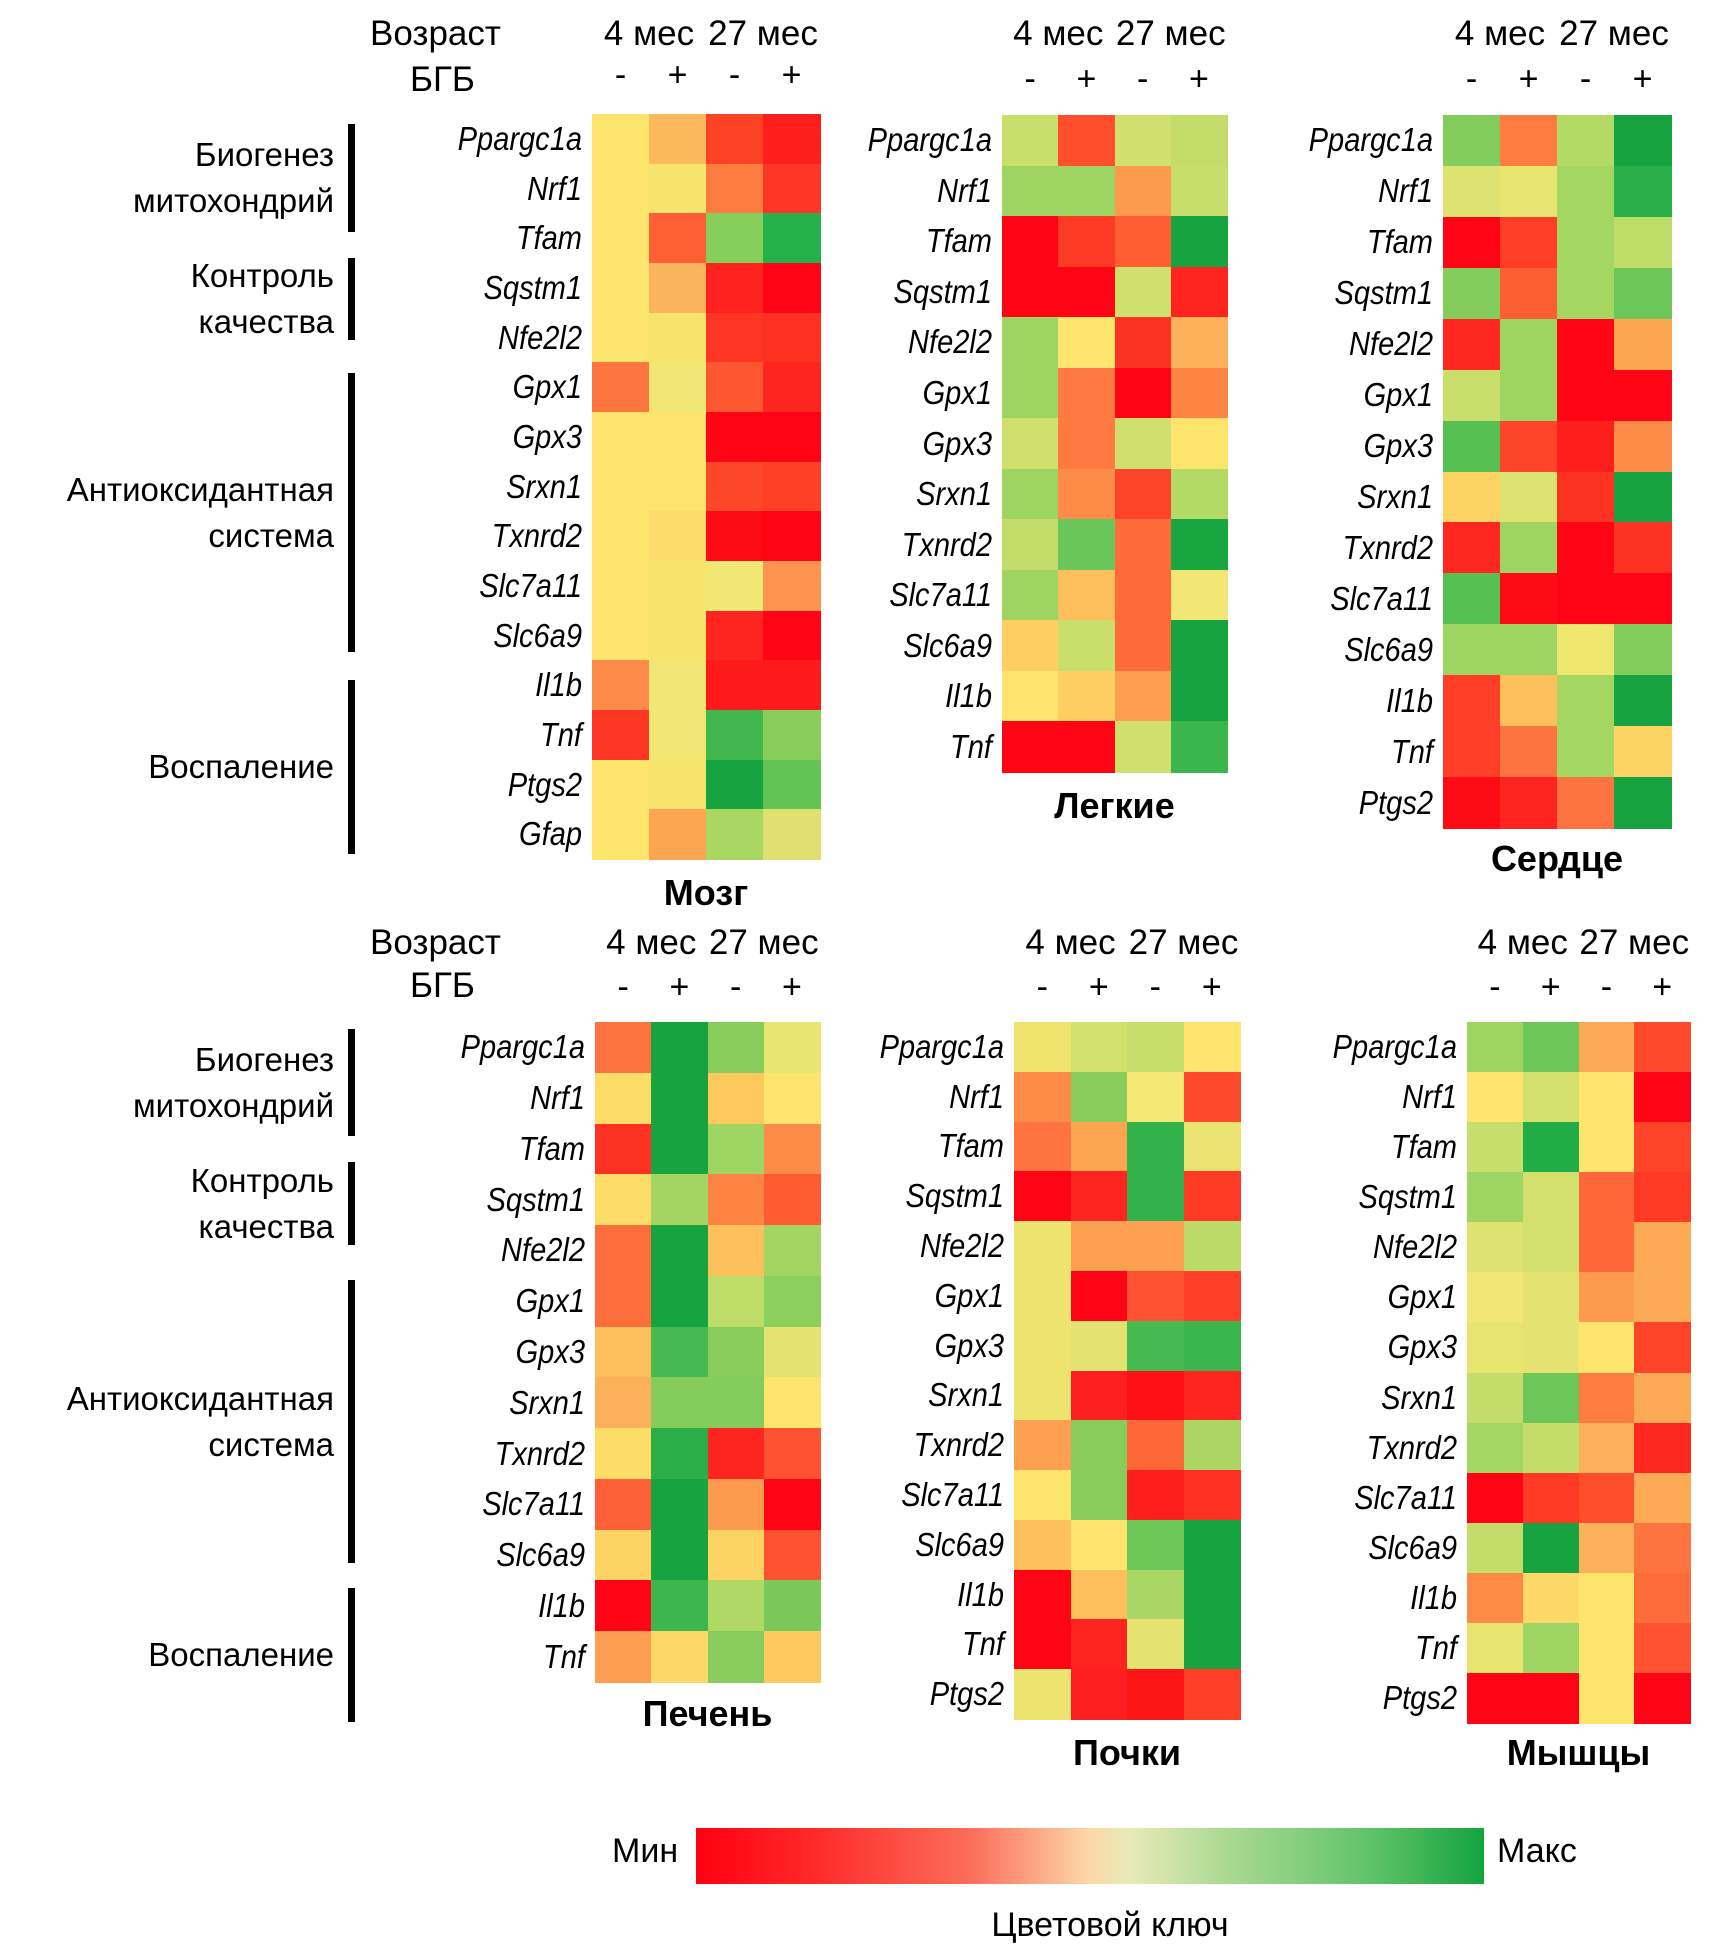 This screenshot has height=1954, width=1713. Describe the element at coordinates (645, 1851) in the screenshot. I see `colorbar-min-label: Мин` at that location.